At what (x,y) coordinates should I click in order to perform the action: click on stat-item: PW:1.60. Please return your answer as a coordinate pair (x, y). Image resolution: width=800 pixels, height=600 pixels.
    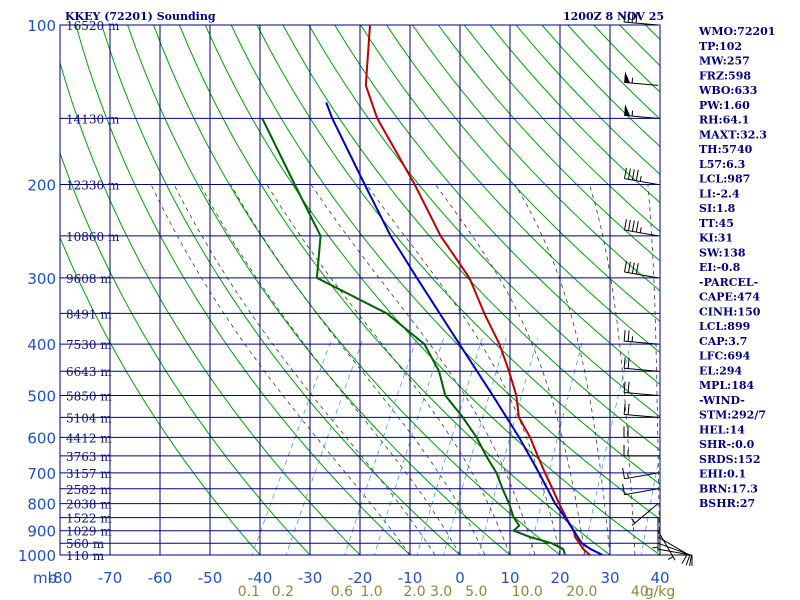
    Looking at the image, I should click on (724, 105).